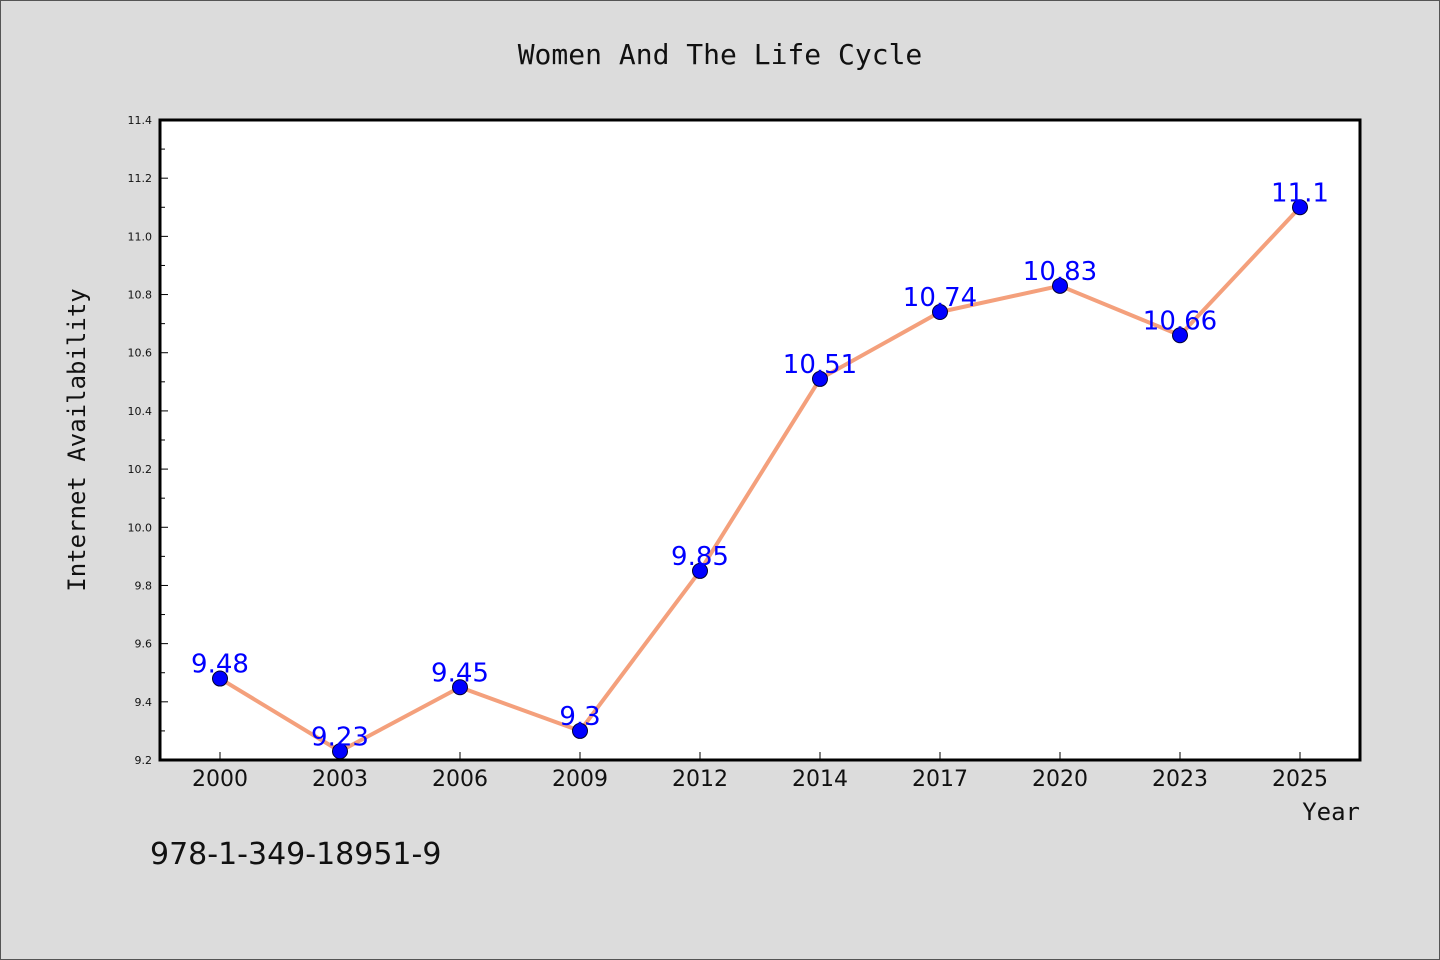 This screenshot has height=960, width=1440. I want to click on isbn-text: 978-1-349-18951-9, so click(295, 854).